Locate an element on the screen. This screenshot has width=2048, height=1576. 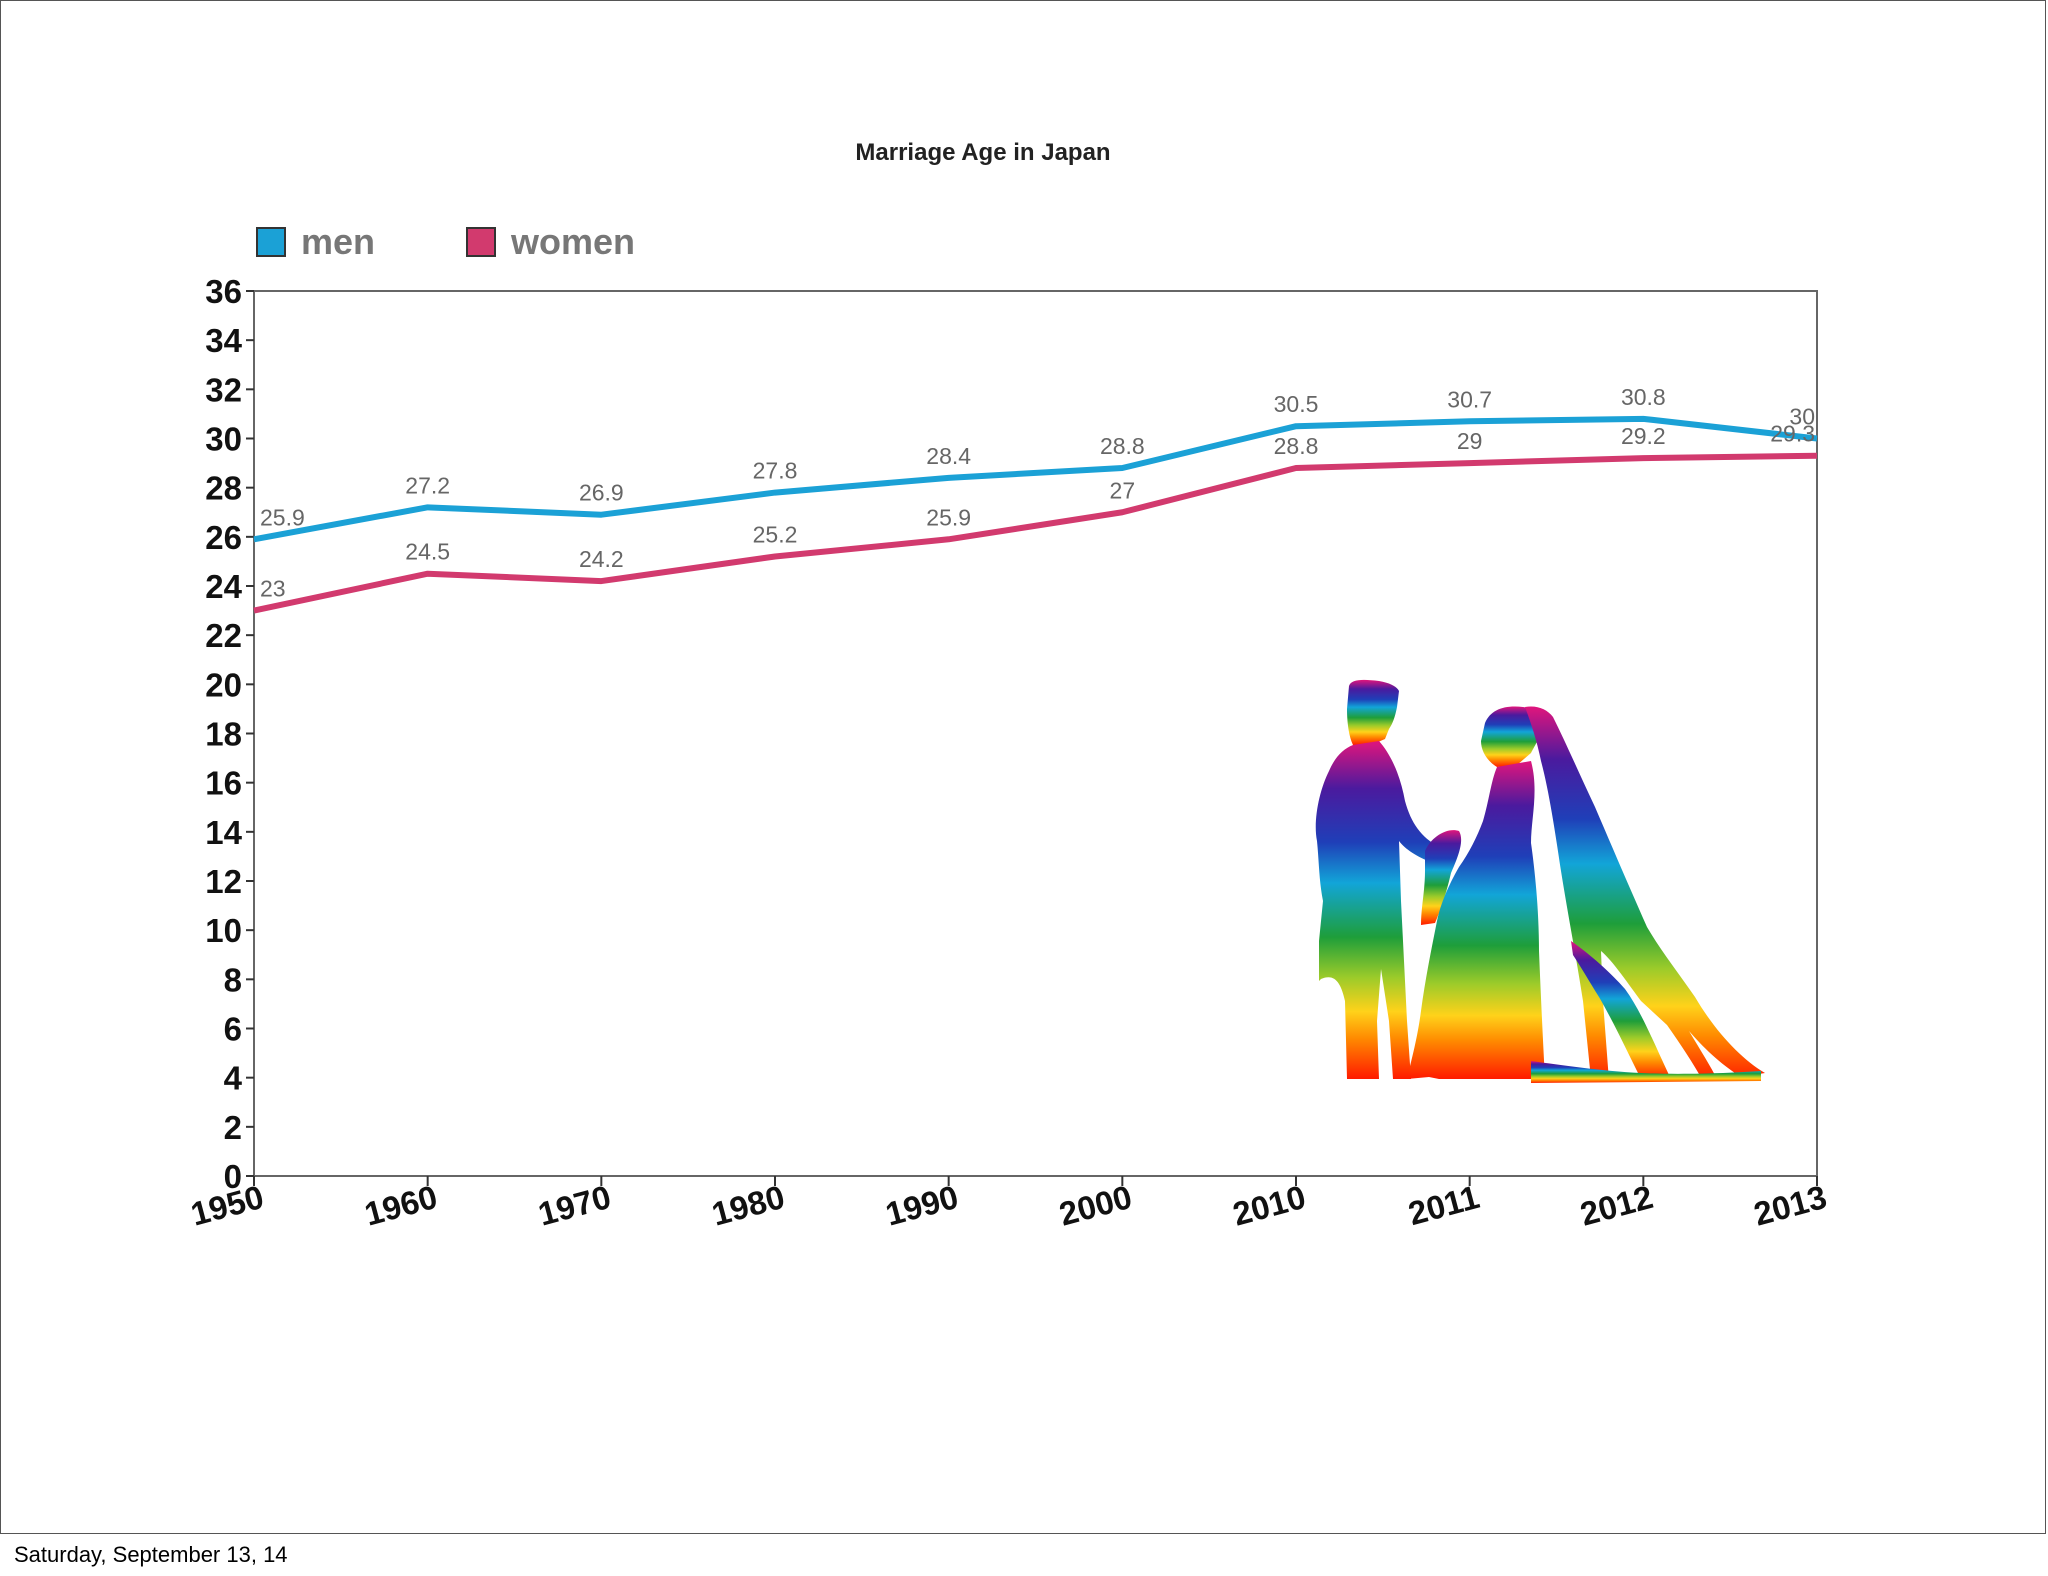
y-tick-label: 26 is located at coordinates (223, 537).